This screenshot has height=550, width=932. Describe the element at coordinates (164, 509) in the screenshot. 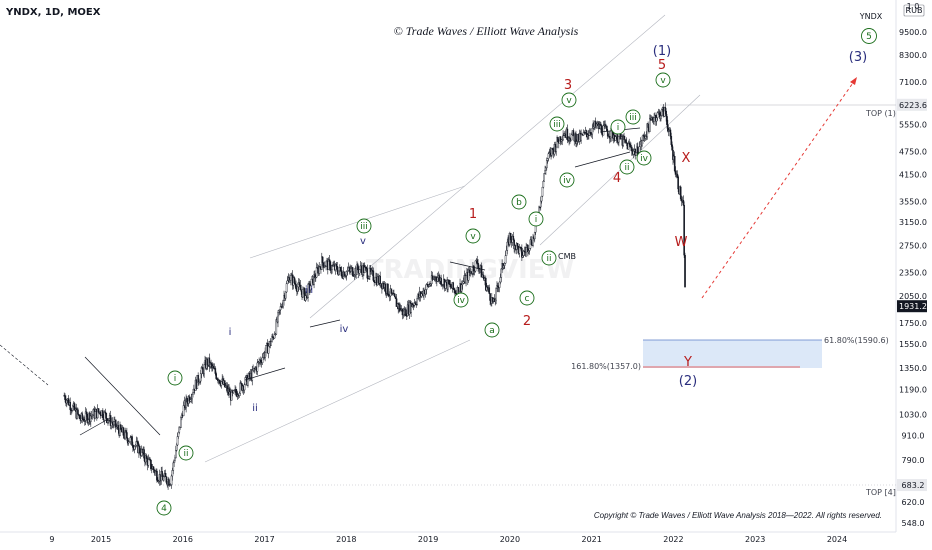

I see `wave-label-green: 4` at that location.